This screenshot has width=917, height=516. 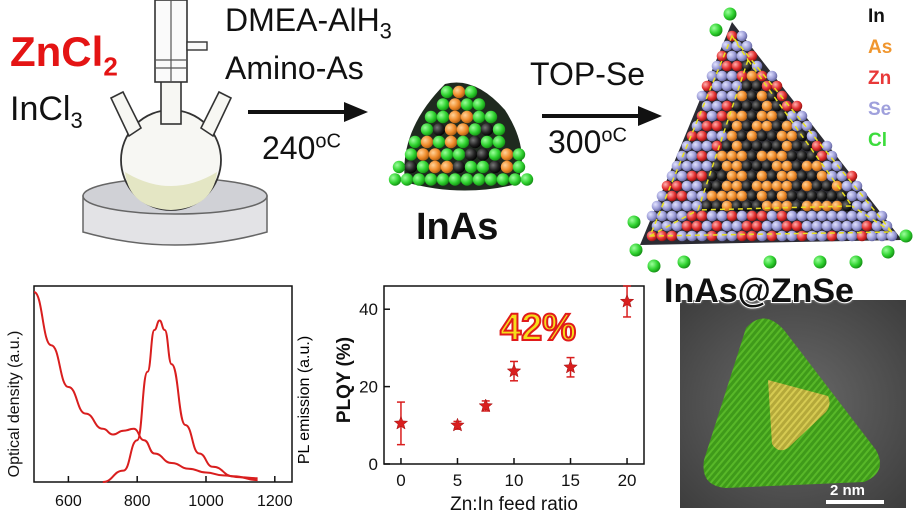 I want to click on plqy-xlabel: Zn:In feed ratio, so click(x=514, y=504).